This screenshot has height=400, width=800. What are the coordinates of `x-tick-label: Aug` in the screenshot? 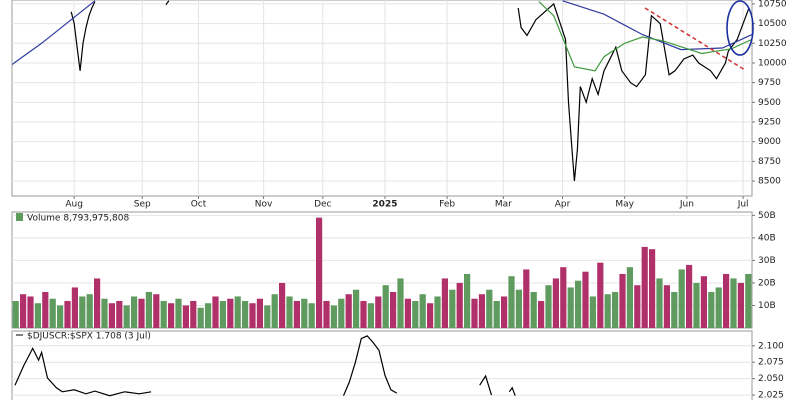 It's located at (74, 205).